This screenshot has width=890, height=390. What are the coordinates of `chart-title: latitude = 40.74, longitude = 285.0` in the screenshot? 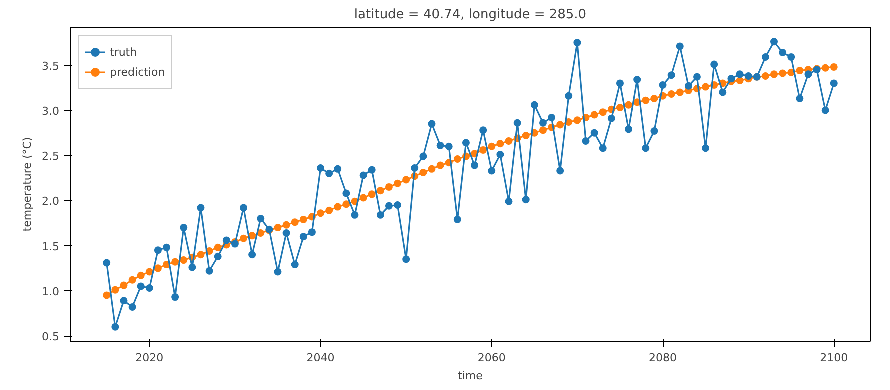 It's located at (470, 15).